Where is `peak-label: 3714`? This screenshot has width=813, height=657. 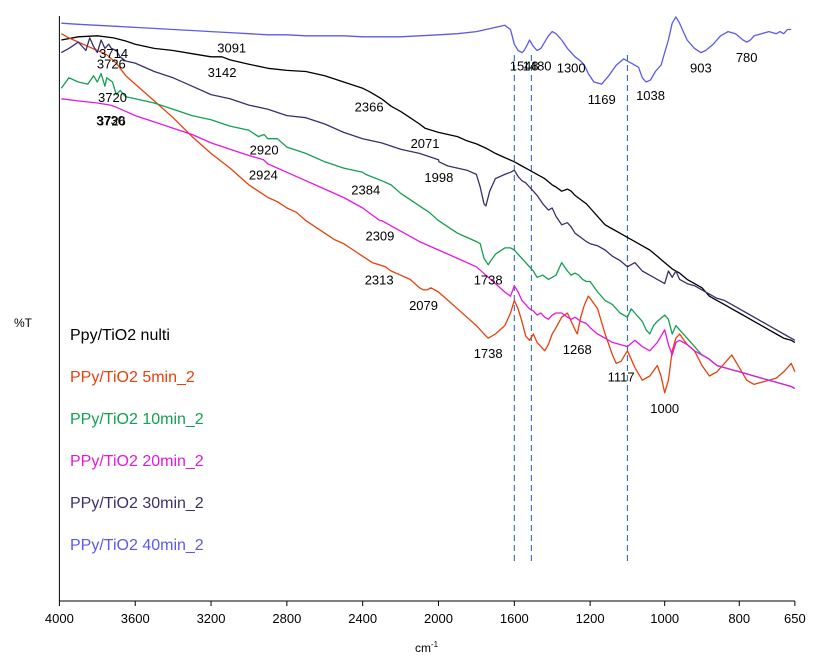
peak-label: 3714 is located at coordinates (113, 53).